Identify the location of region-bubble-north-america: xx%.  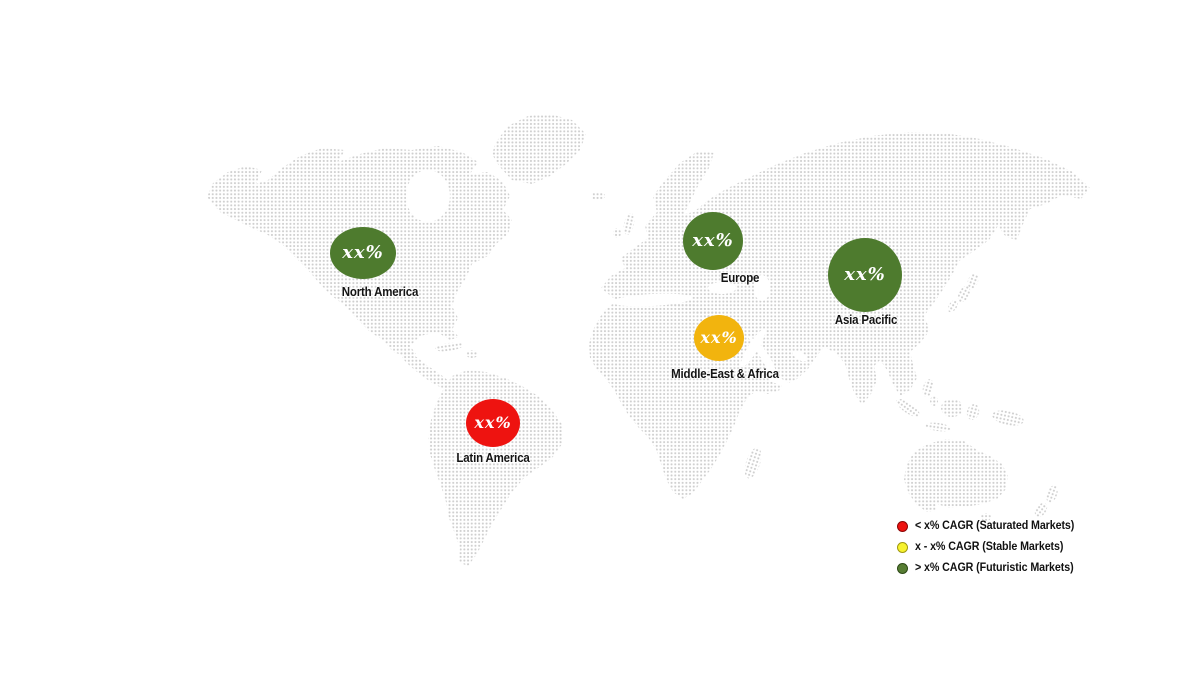
(363, 253).